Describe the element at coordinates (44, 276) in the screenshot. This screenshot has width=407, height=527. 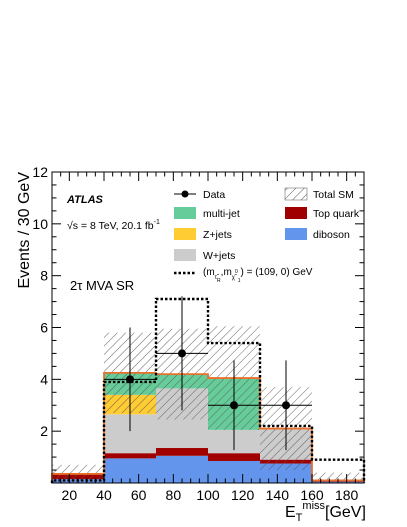
I see `y-tick-label-3: 8` at that location.